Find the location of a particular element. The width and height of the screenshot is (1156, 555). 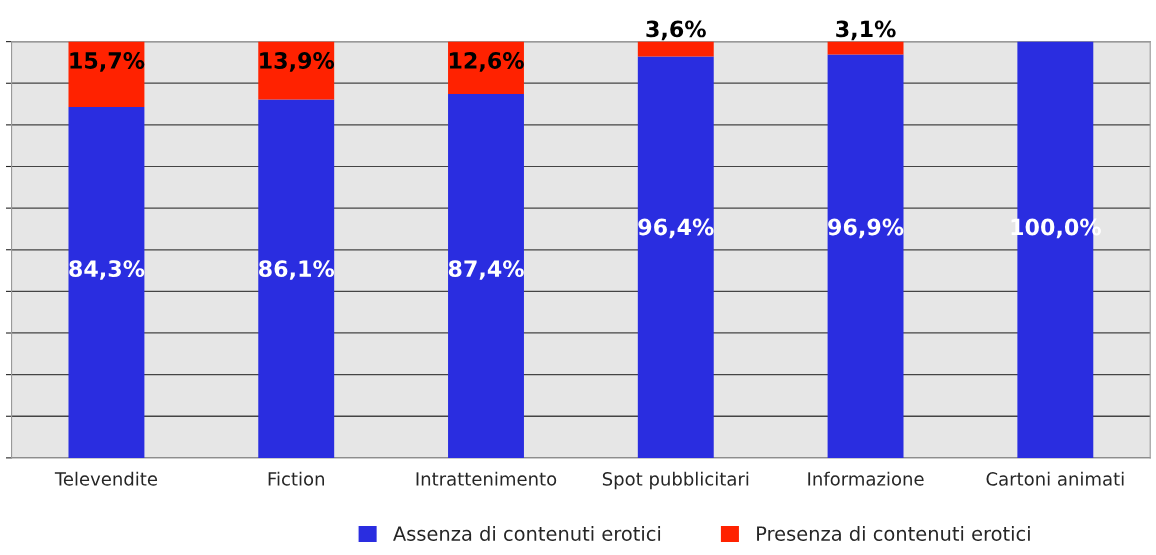

x-tick-label: Cartoni animati is located at coordinates (1055, 478).